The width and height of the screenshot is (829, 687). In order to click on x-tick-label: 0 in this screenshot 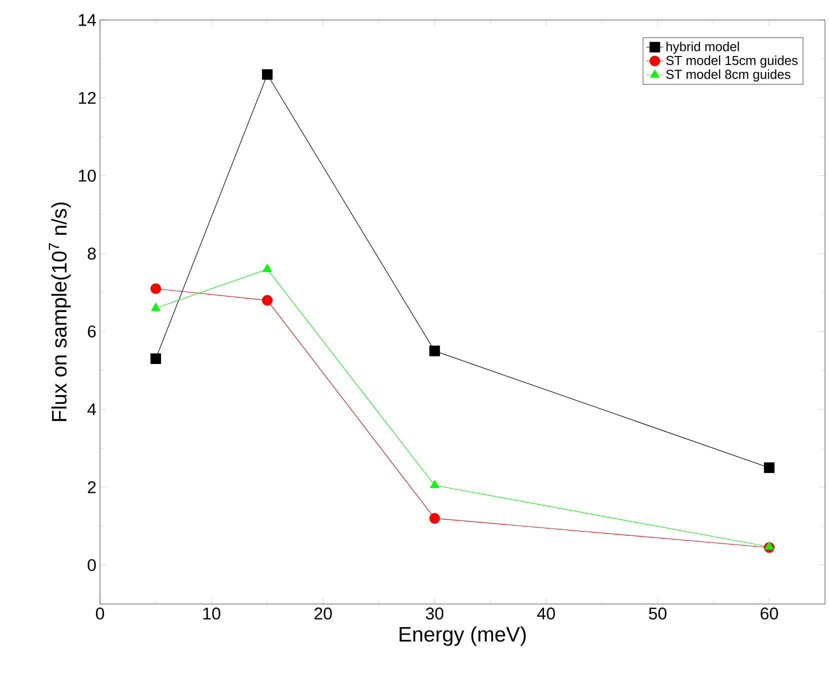, I will do `click(100, 614)`.